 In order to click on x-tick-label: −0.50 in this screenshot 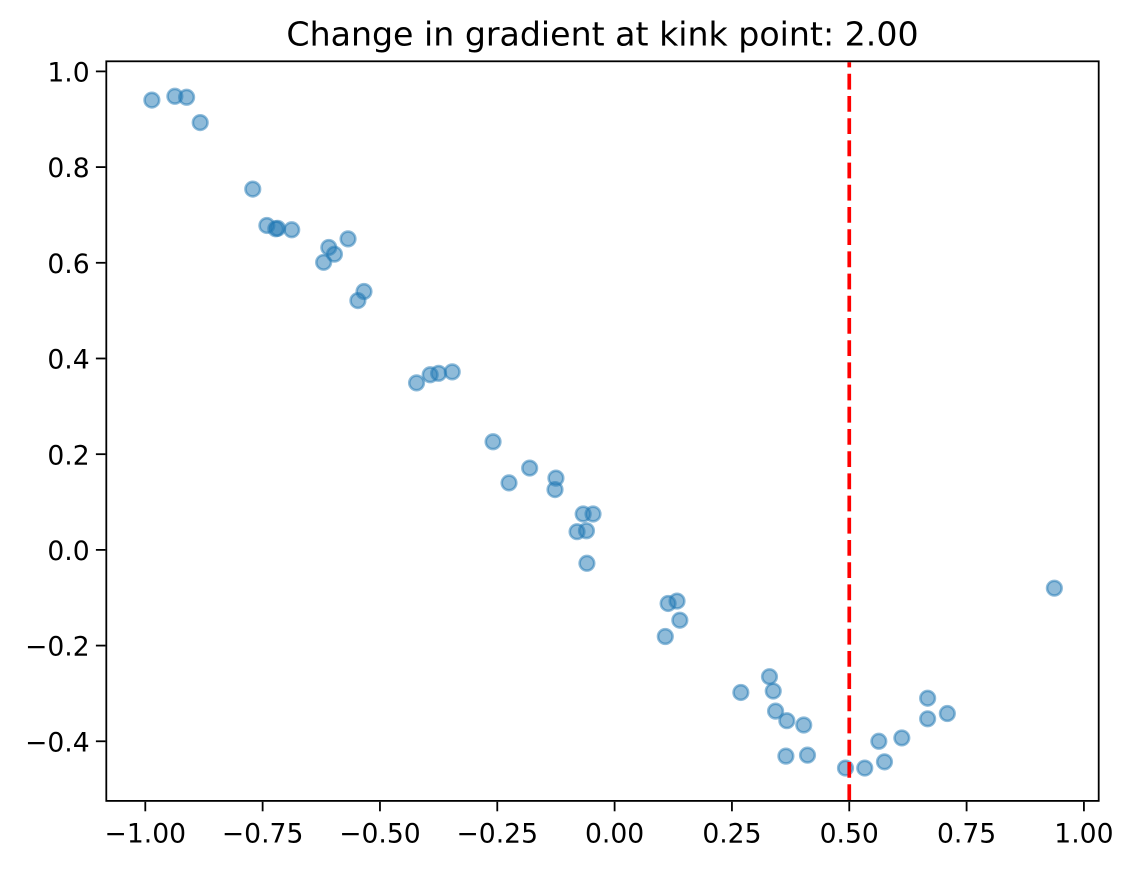, I will do `click(380, 833)`.